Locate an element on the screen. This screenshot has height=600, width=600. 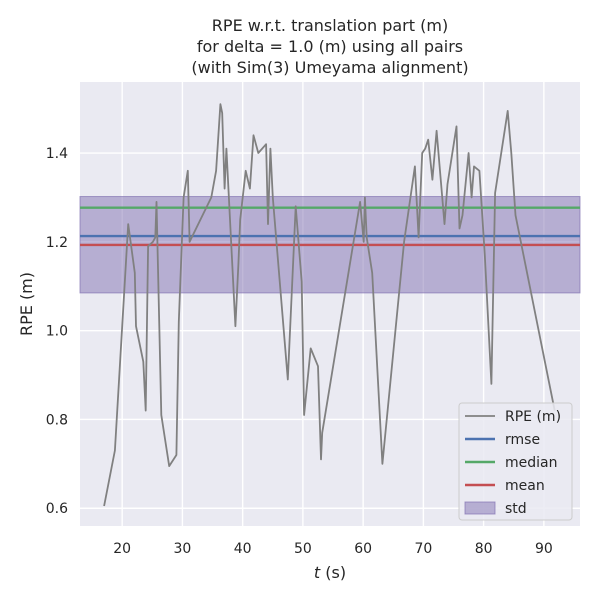
y-tick-labels: 0.6 0.8 1.0 1.2 1.4 is located at coordinates (57, 331).